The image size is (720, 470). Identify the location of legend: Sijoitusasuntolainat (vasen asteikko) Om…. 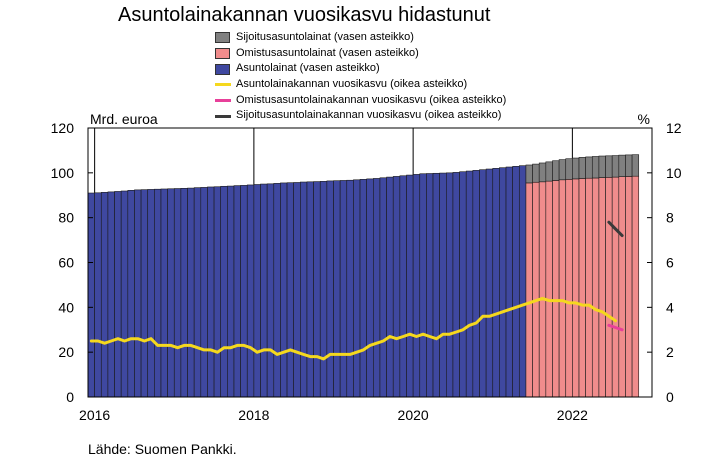
(360, 77).